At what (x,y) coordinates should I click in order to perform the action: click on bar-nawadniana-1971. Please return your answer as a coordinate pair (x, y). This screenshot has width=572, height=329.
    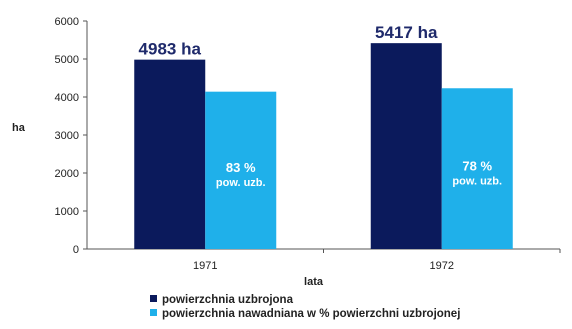
    Looking at the image, I should click on (241, 170).